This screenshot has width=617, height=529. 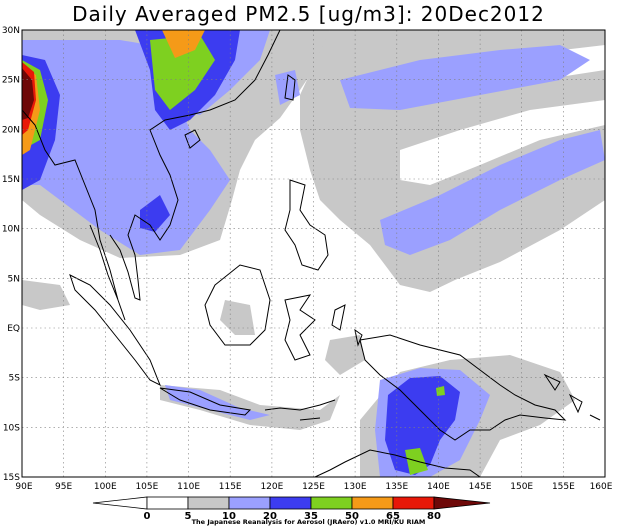 What do you see at coordinates (462, 503) in the screenshot?
I see `colorbar-upper-arrow` at bounding box center [462, 503].